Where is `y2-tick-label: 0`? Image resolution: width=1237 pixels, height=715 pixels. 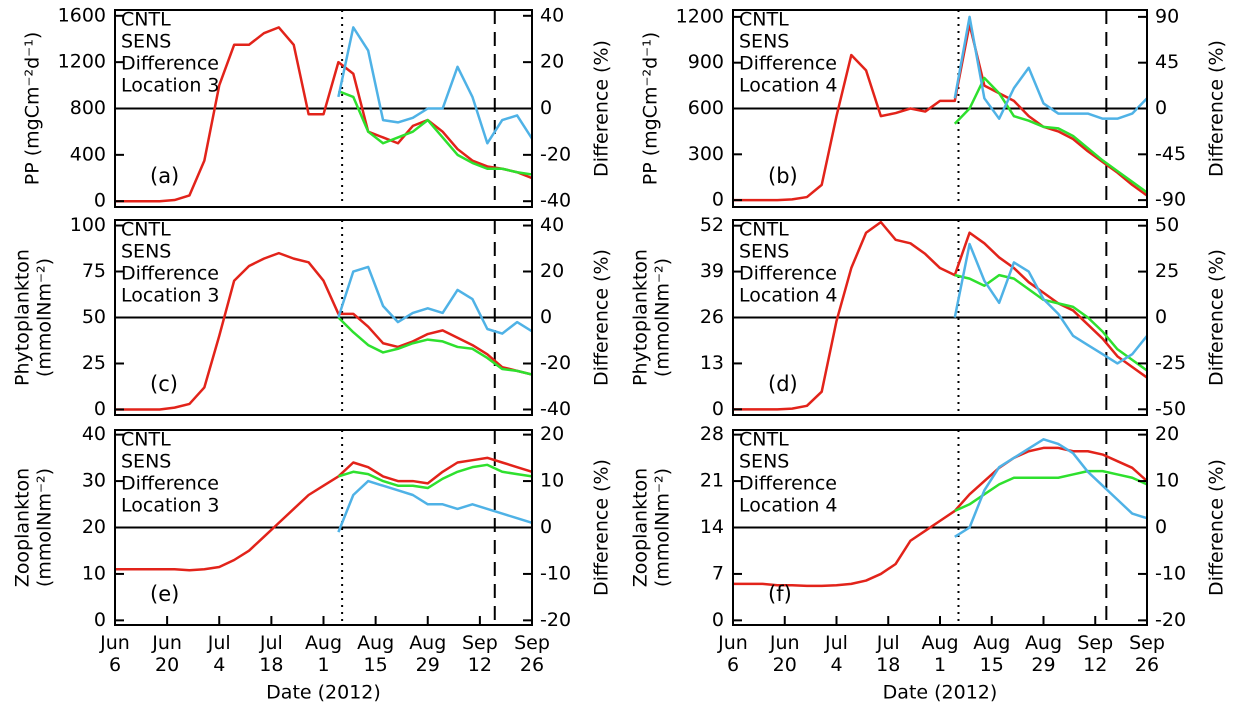 y2-tick-label: 0 is located at coordinates (1161, 108).